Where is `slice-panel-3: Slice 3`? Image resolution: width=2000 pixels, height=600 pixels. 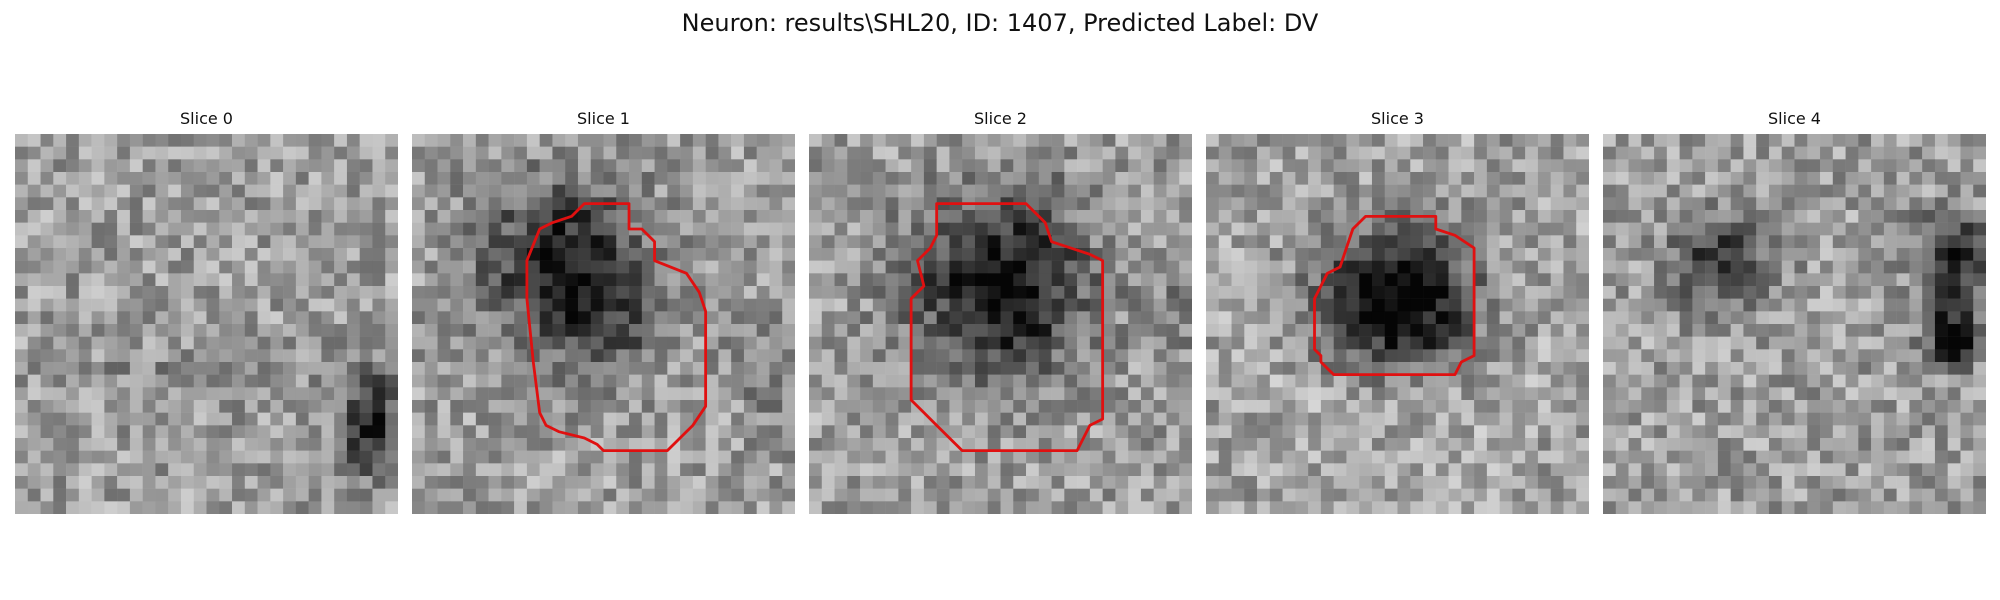
slice-panel-3: Slice 3 is located at coordinates (1397, 311).